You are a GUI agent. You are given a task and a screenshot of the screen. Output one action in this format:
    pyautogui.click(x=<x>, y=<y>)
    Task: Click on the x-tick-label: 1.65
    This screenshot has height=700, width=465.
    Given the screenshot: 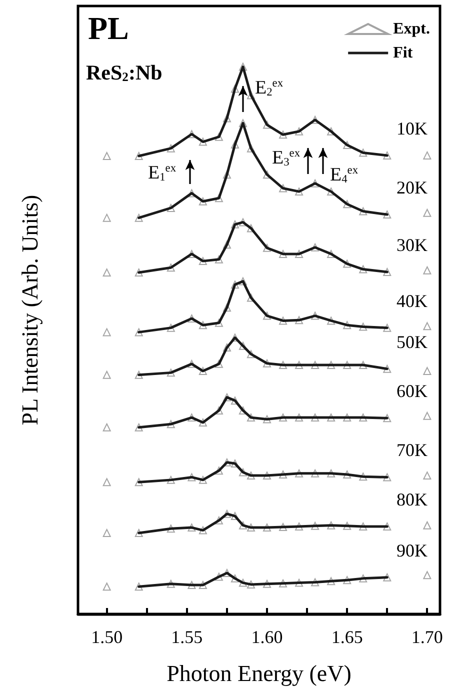 What is the action you would take?
    pyautogui.click(x=347, y=637)
    